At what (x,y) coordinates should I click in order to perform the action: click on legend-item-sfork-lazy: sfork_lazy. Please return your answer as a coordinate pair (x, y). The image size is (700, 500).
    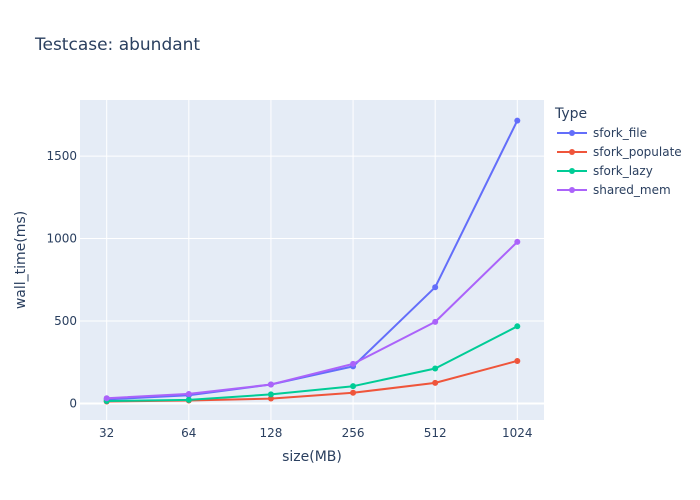
    Looking at the image, I should click on (605, 171).